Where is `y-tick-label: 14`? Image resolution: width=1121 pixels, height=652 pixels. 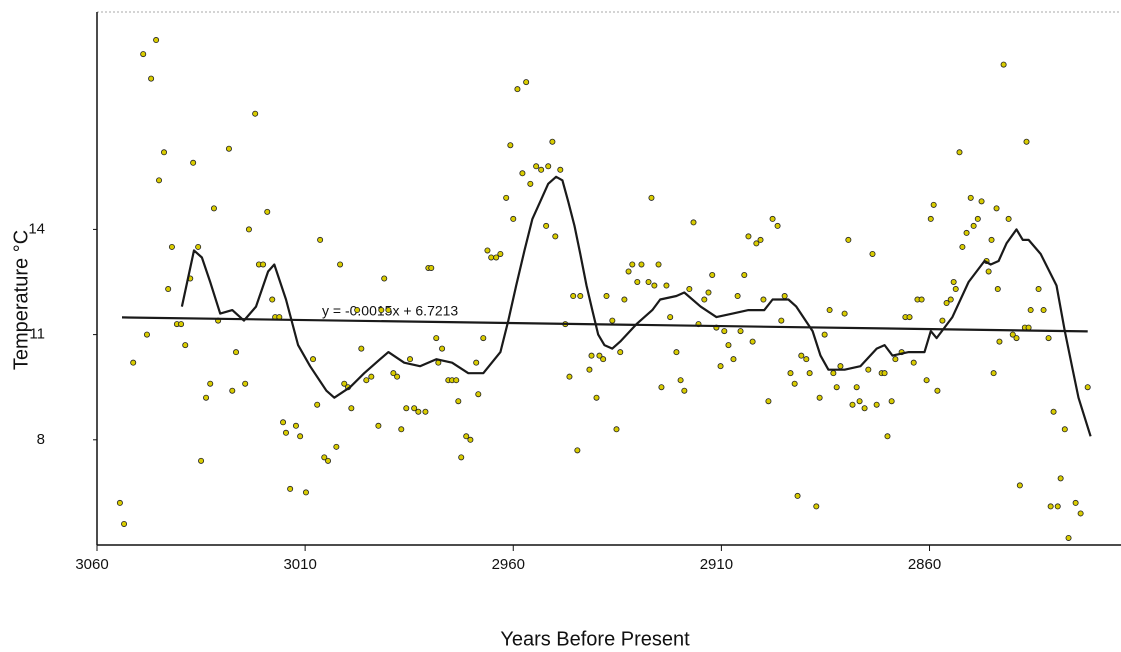 y-tick-label: 14 is located at coordinates (36, 228).